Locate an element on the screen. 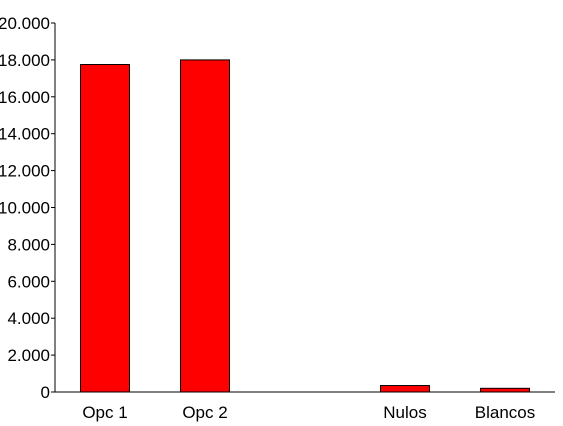 This screenshot has height=426, width=563. y-tick-label: 10.000 is located at coordinates (25, 208).